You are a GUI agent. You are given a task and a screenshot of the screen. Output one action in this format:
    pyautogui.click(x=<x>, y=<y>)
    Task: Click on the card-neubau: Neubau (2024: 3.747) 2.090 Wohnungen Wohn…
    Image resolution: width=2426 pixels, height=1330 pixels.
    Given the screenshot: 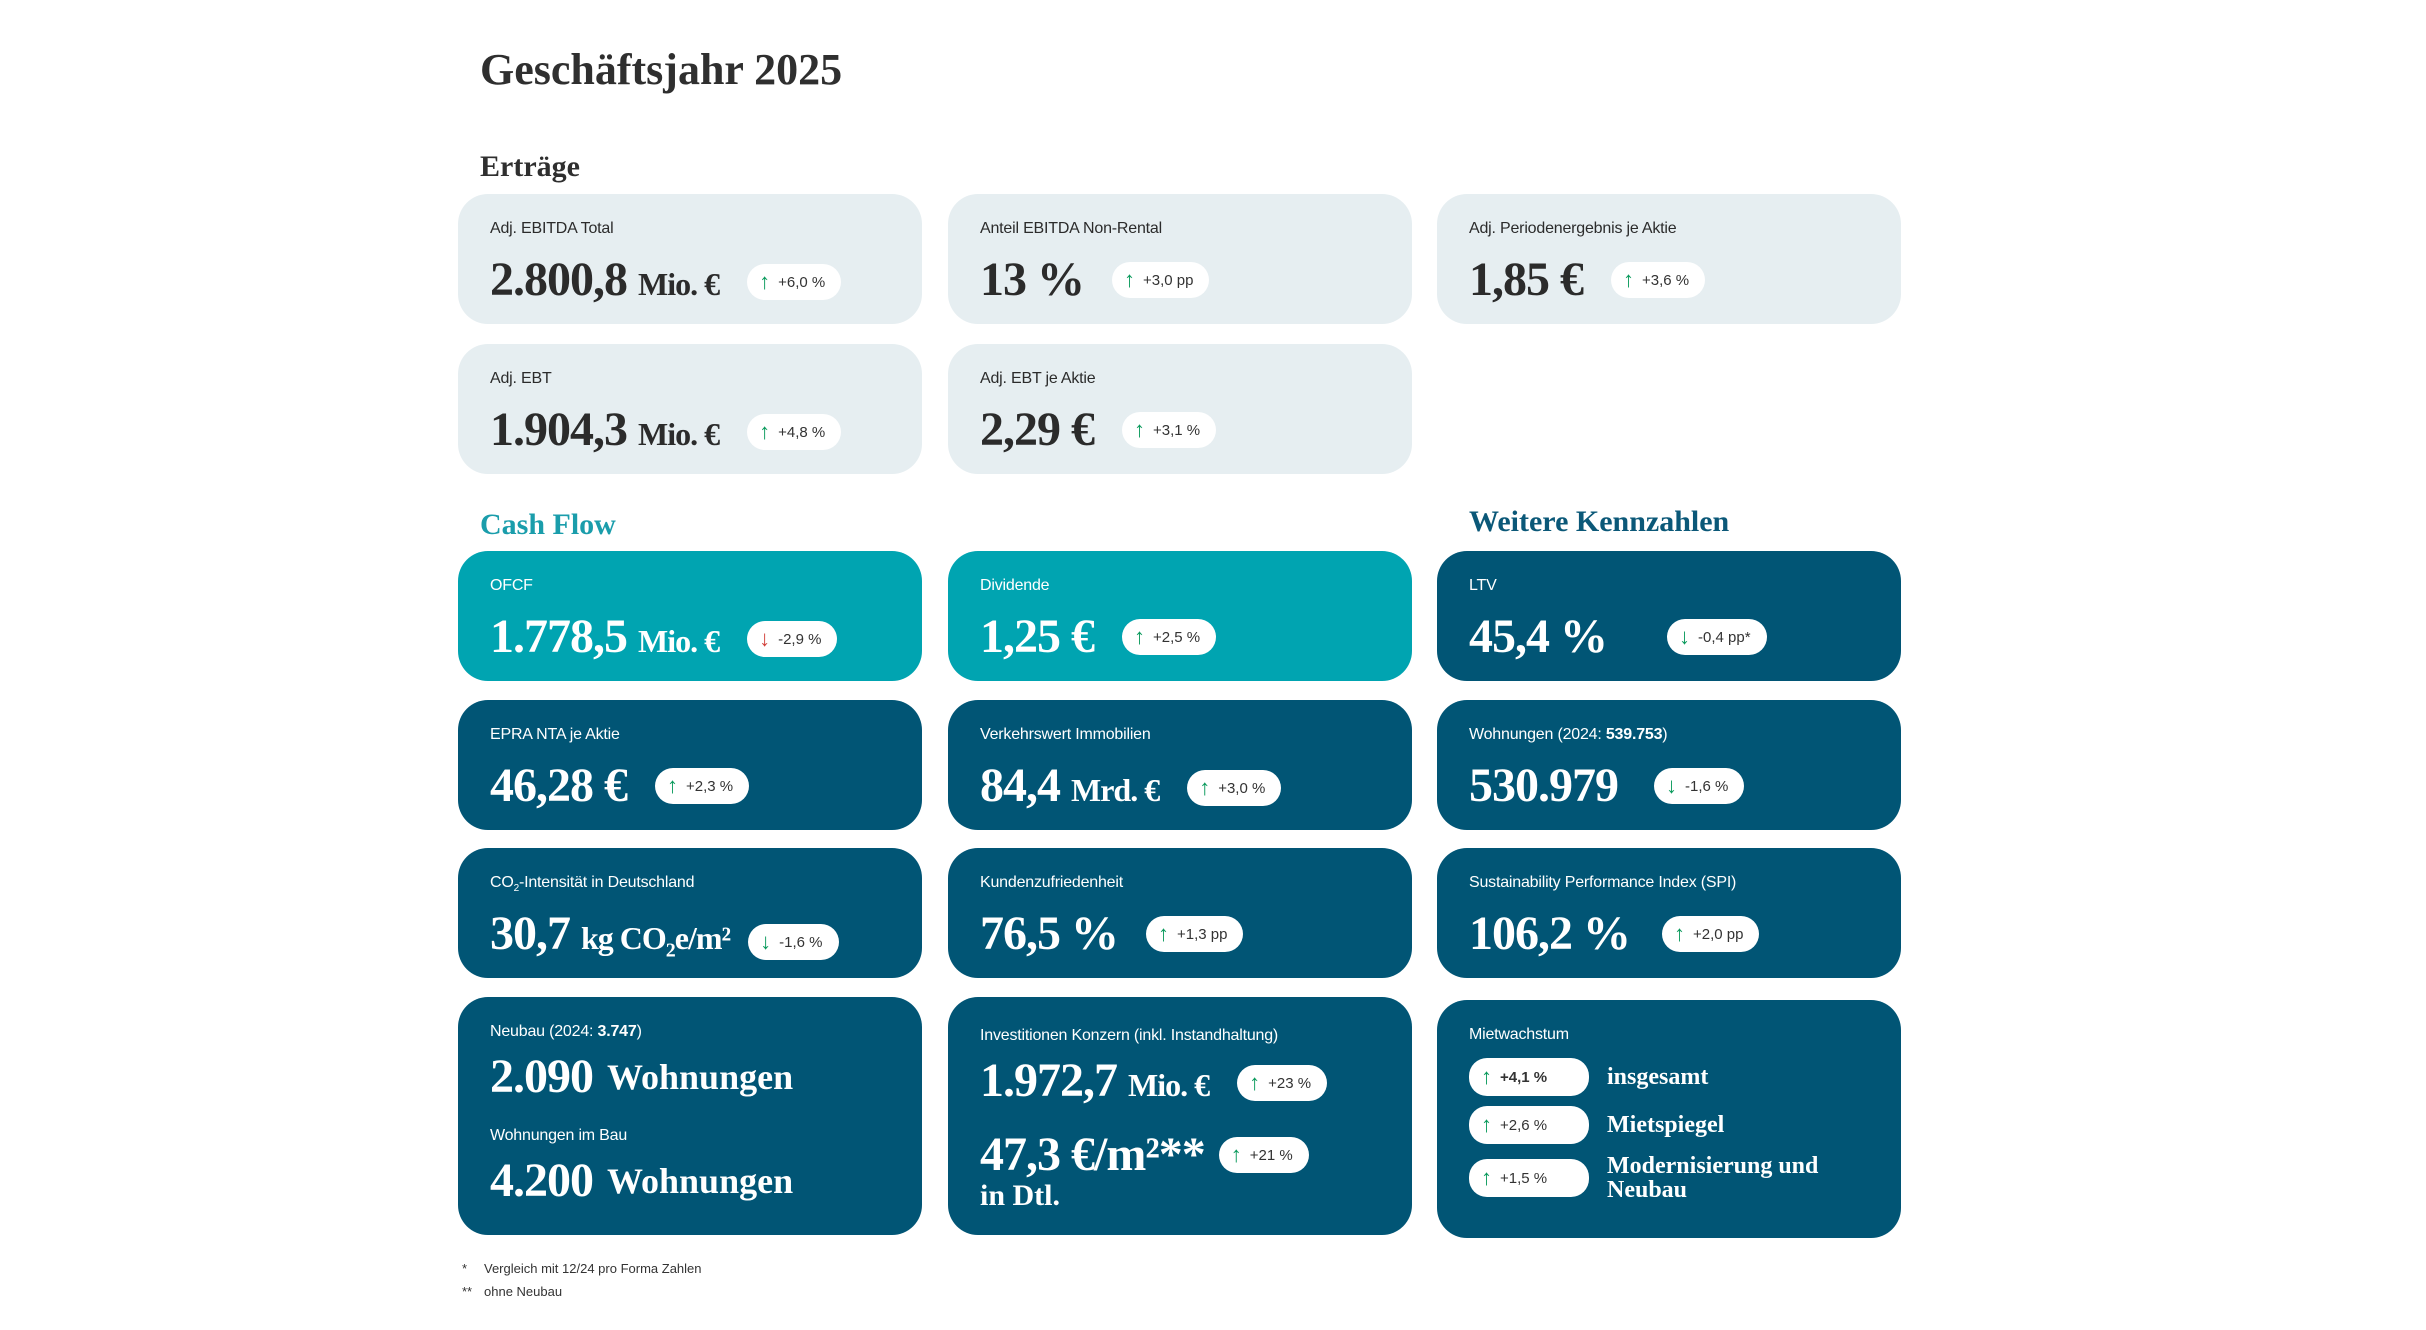 What is the action you would take?
    pyautogui.click(x=690, y=1116)
    